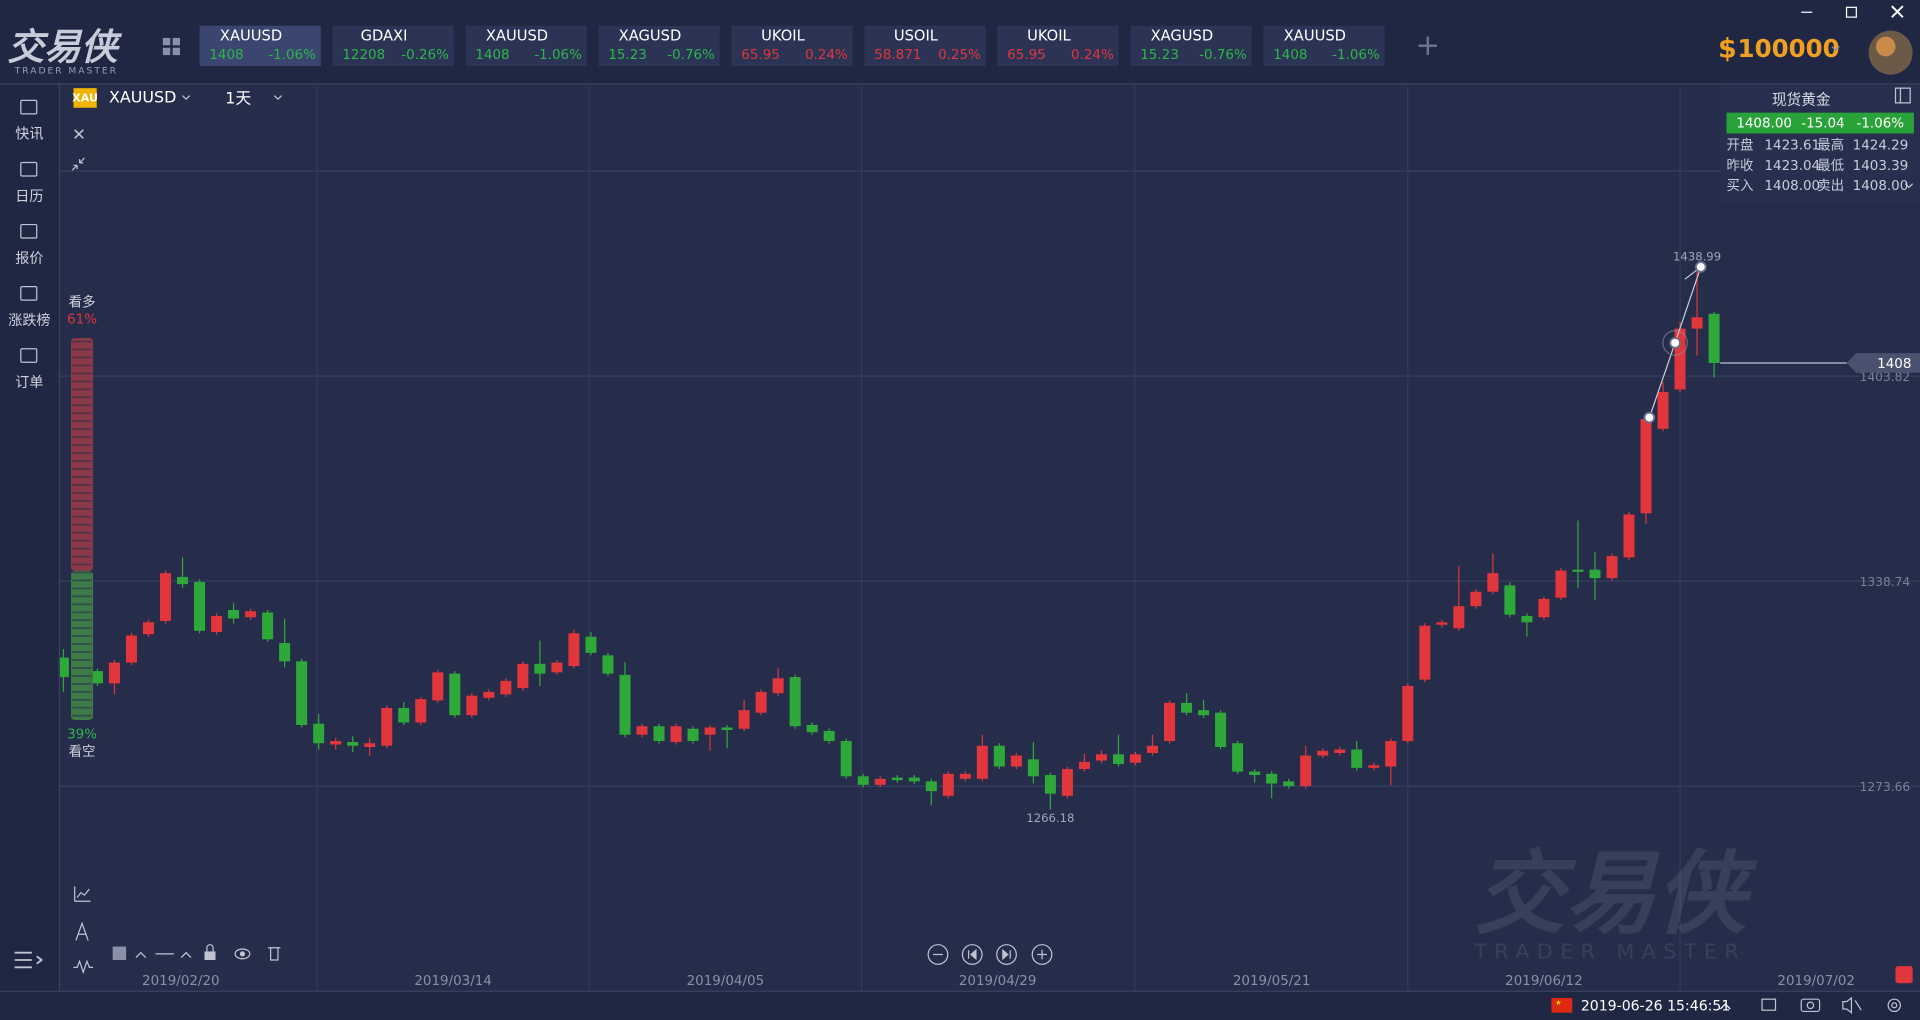  What do you see at coordinates (66, 71) in the screenshot?
I see `logo-subtitle: TRADER MASTER` at bounding box center [66, 71].